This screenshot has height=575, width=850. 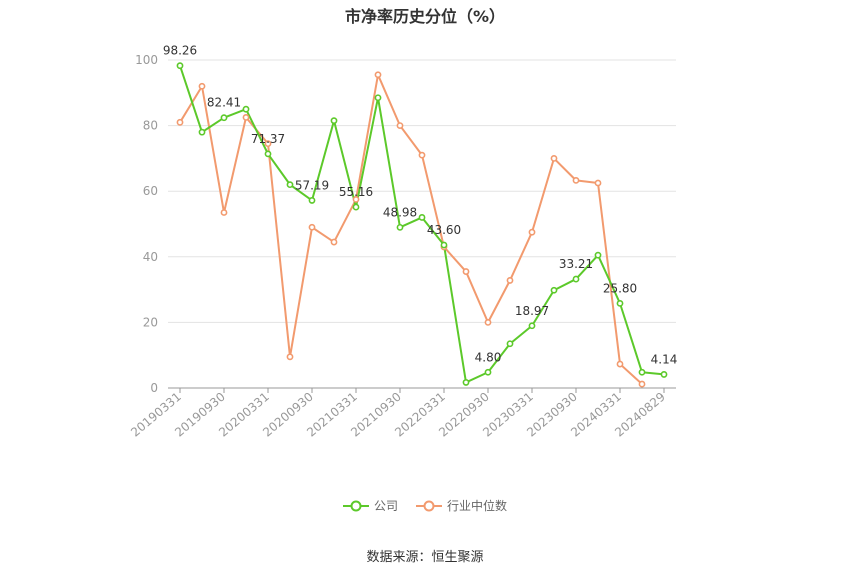 I want to click on data-label: 71.37, so click(x=268, y=139).